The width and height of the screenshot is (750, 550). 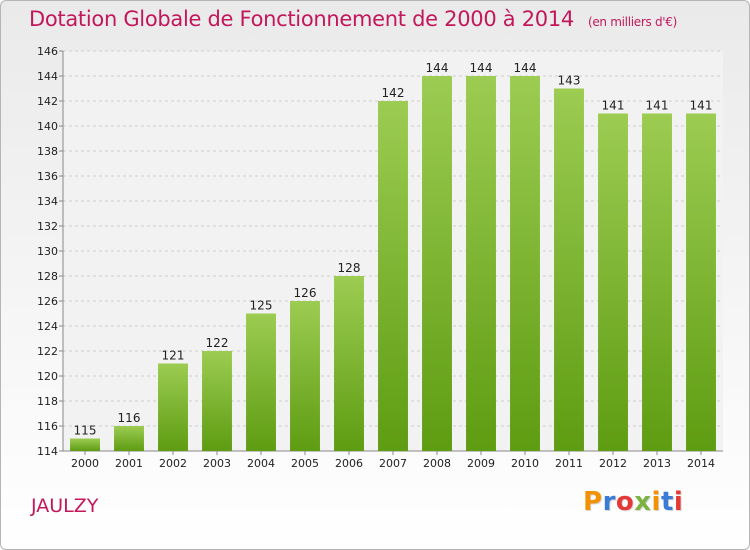 I want to click on bar-2004, so click(x=261, y=382).